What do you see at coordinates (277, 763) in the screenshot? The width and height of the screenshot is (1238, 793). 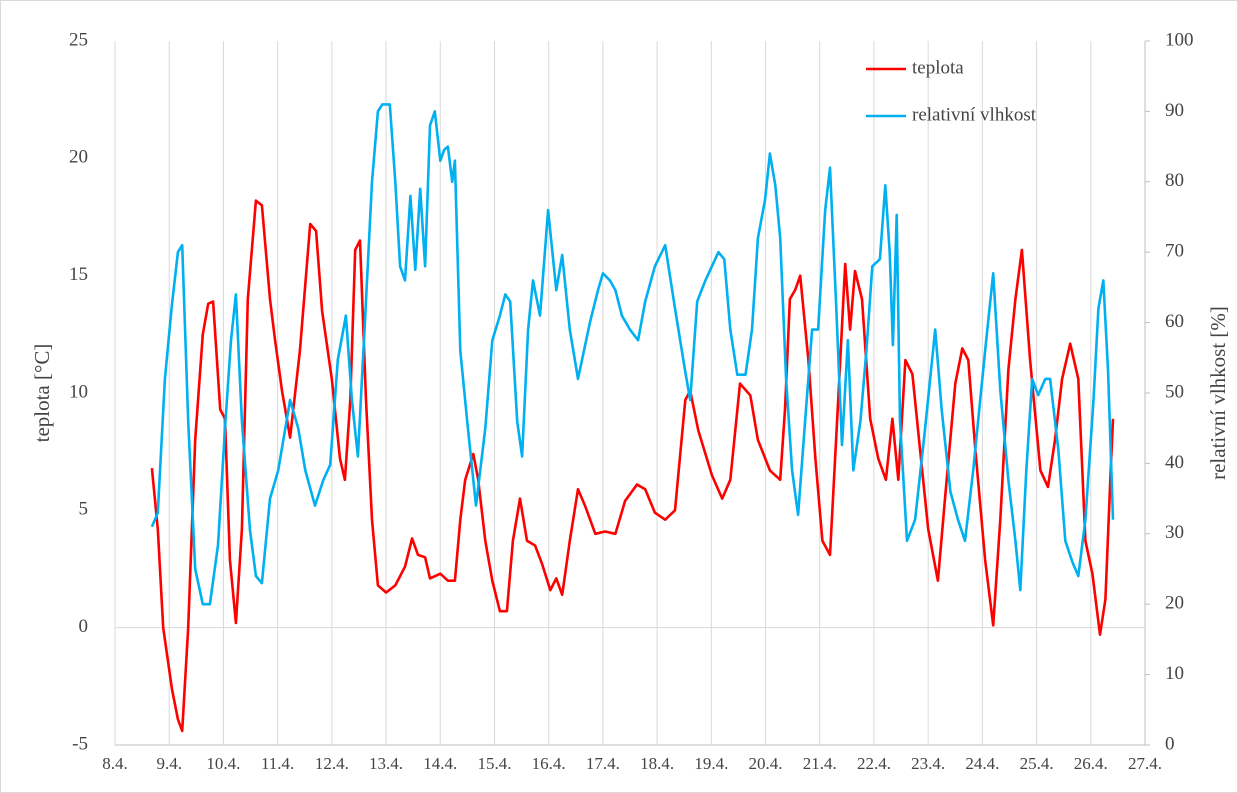 I see `x-tick-label: 11.4.` at bounding box center [277, 763].